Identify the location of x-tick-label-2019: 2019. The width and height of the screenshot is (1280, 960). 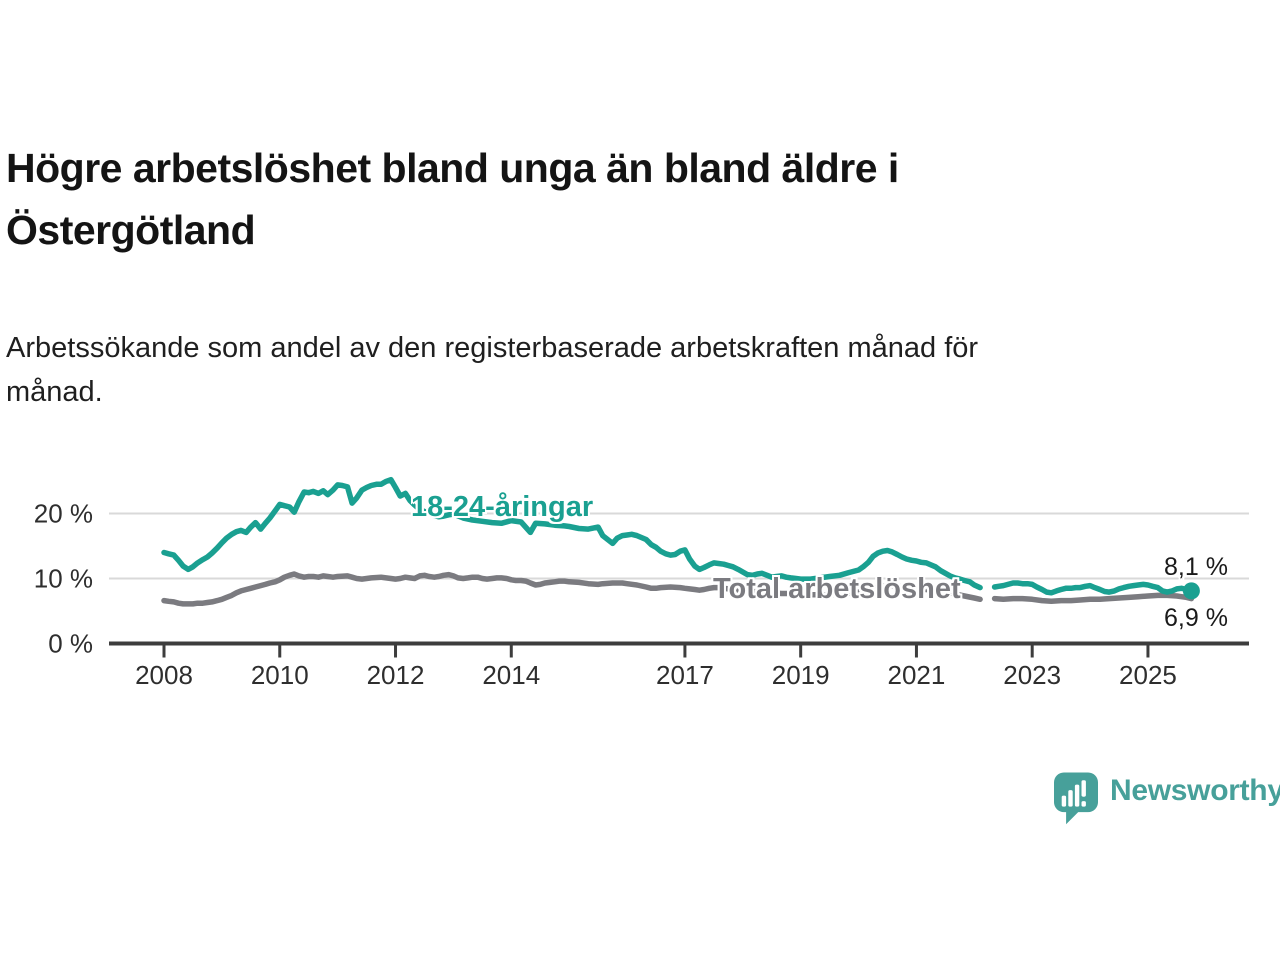
(801, 675).